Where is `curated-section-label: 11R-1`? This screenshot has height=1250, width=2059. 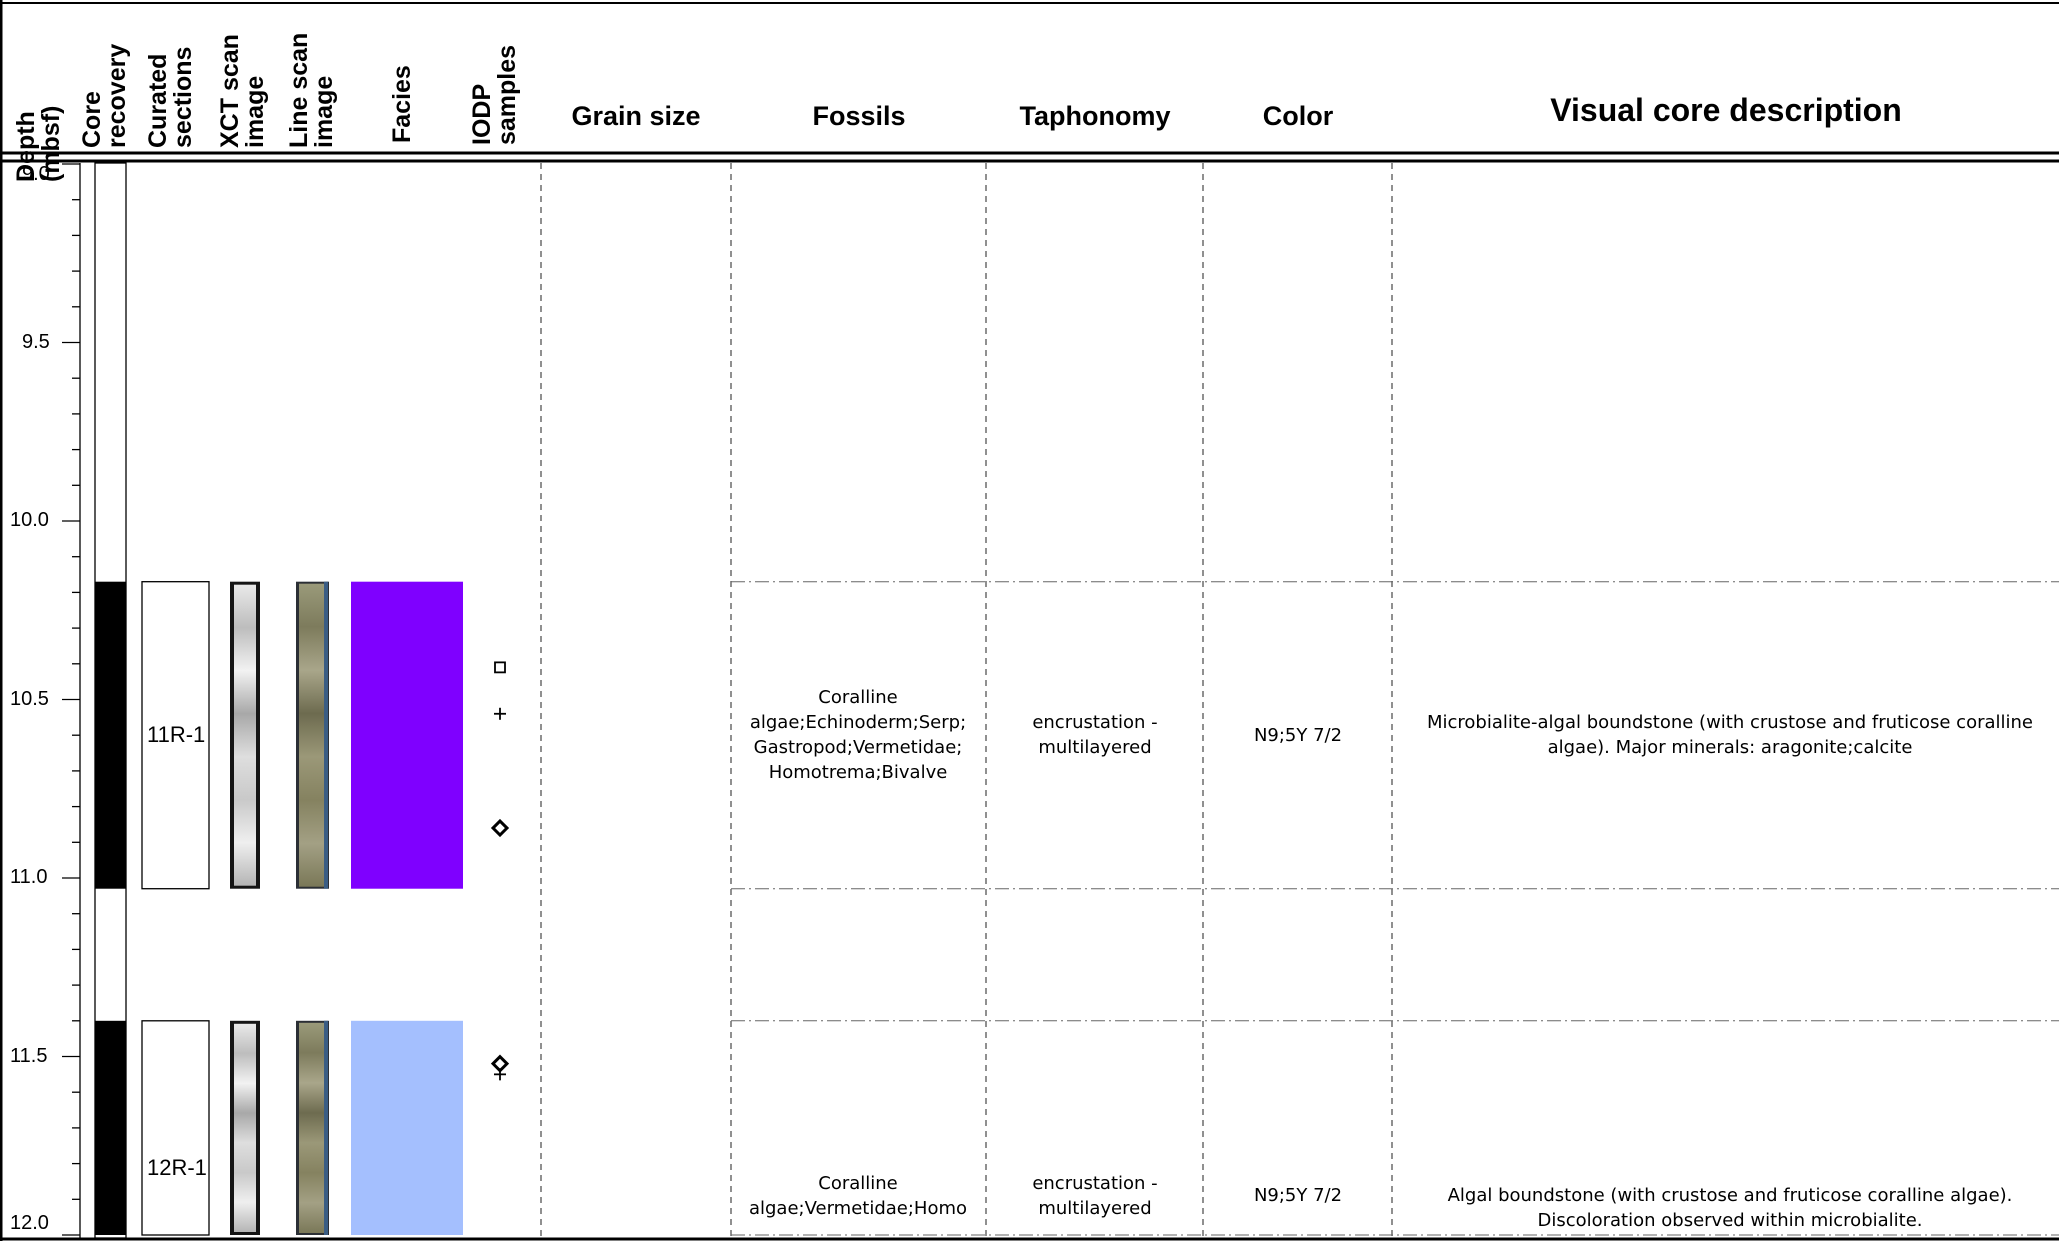 curated-section-label: 11R-1 is located at coordinates (176, 735).